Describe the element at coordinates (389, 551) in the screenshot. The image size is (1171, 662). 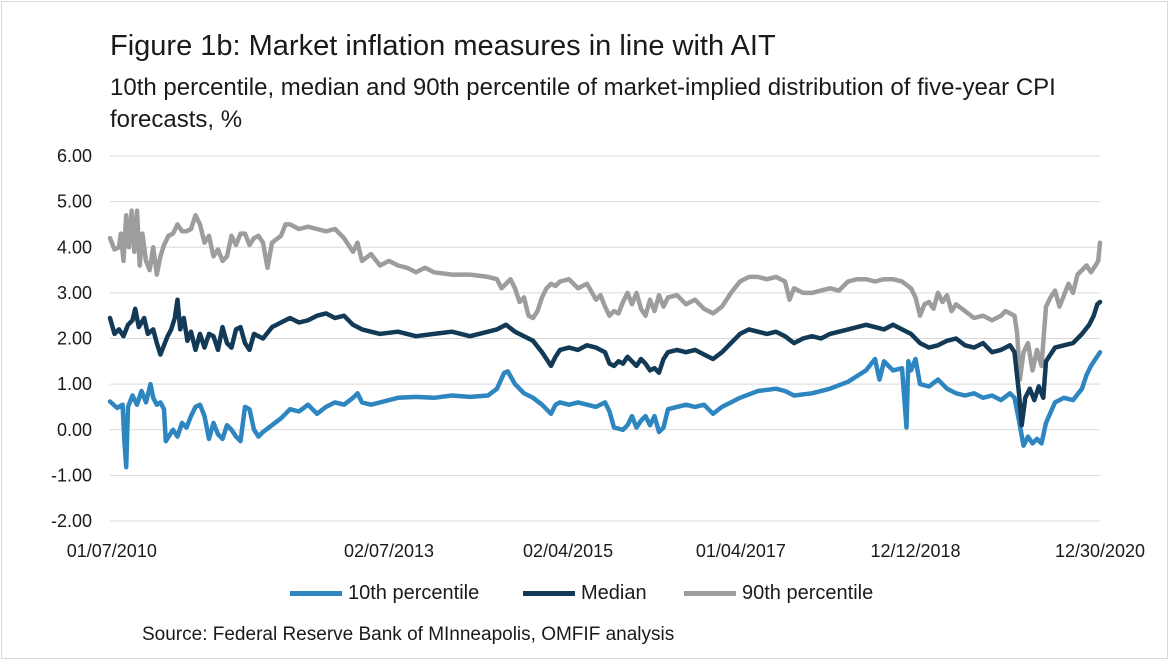
I see `x-tick-label: 02/07/2013` at that location.